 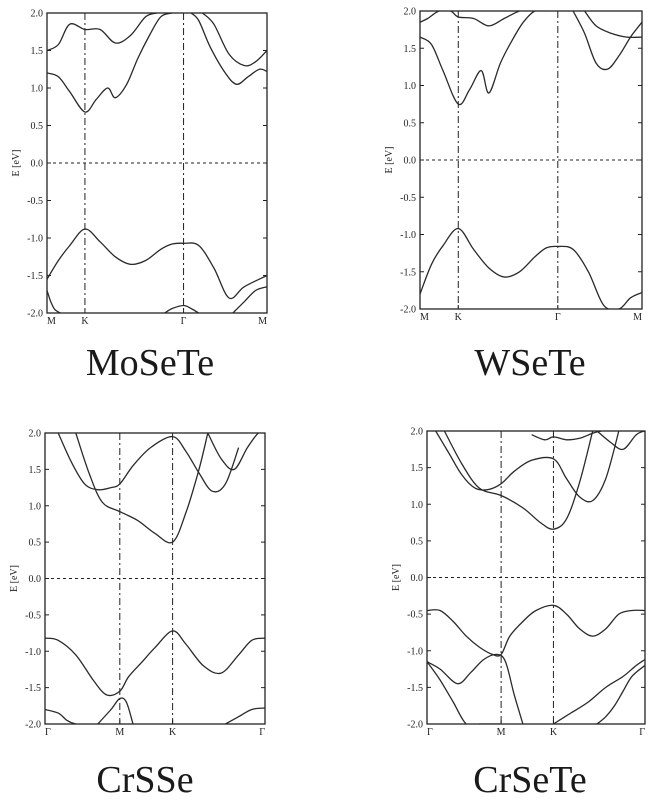 I want to click on panel-title-crsse: CrSSe, so click(x=144, y=779).